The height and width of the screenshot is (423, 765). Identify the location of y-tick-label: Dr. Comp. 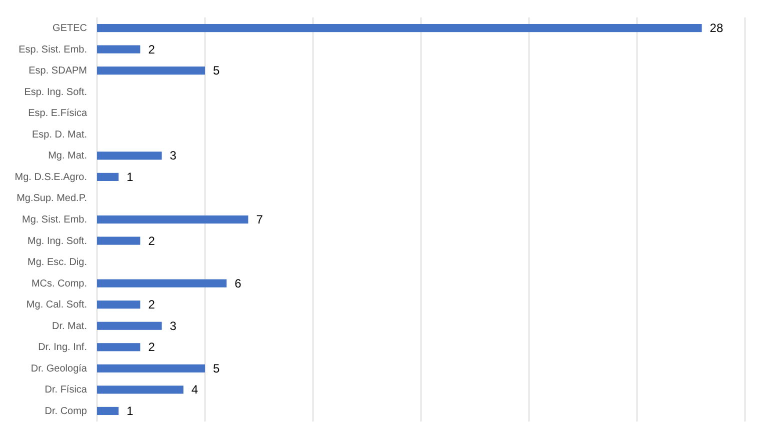
(66, 410).